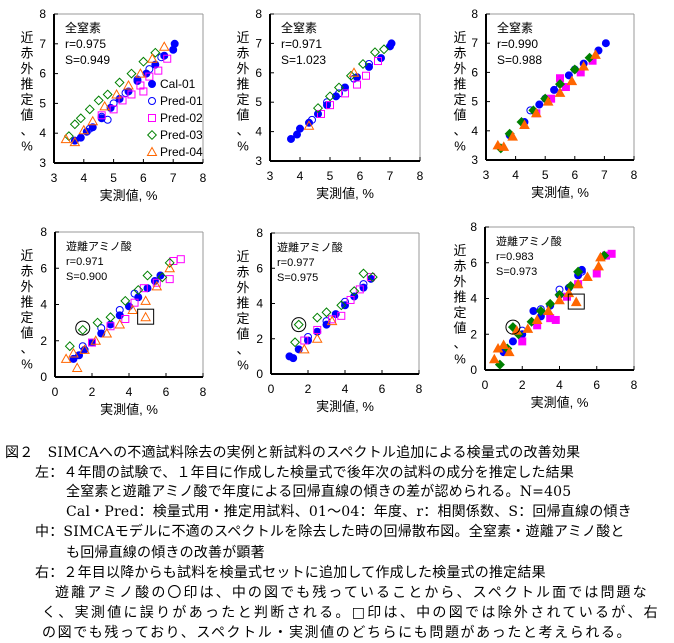 This screenshot has height=643, width=674. I want to click on y-tick-label: 6, so click(42, 74).